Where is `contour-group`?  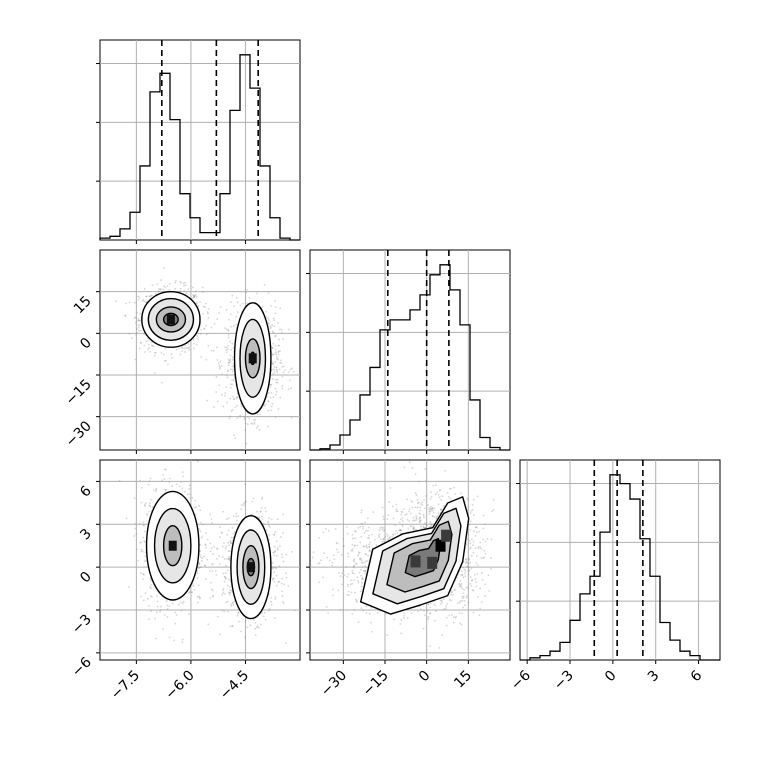
contour-group is located at coordinates (208, 555).